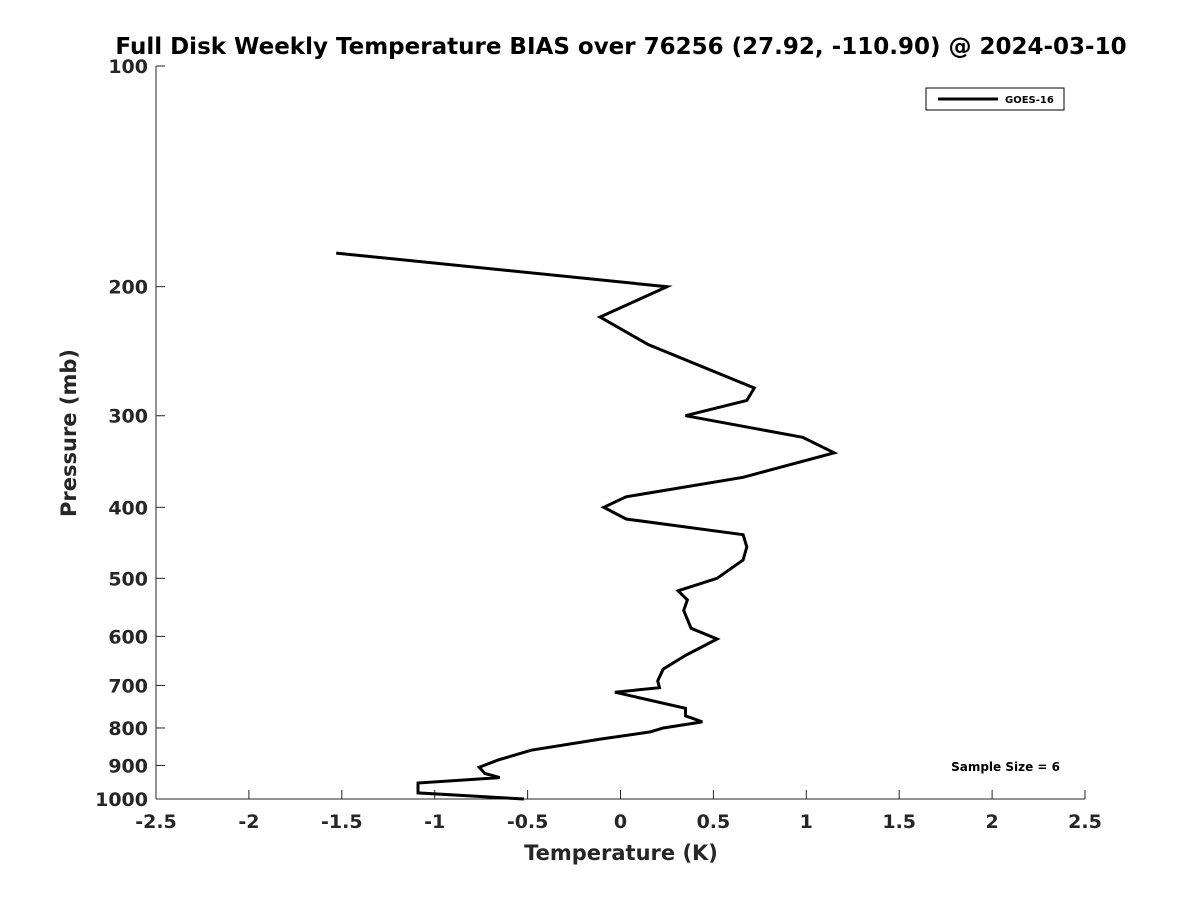  I want to click on x-tick-label: 0, so click(620, 822).